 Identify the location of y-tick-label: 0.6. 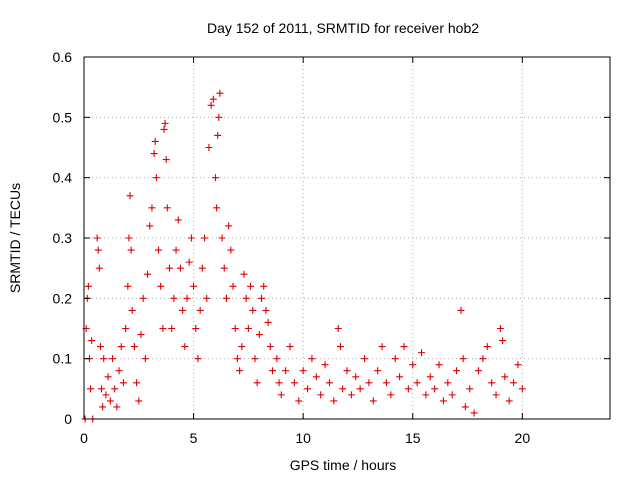
(63, 57).